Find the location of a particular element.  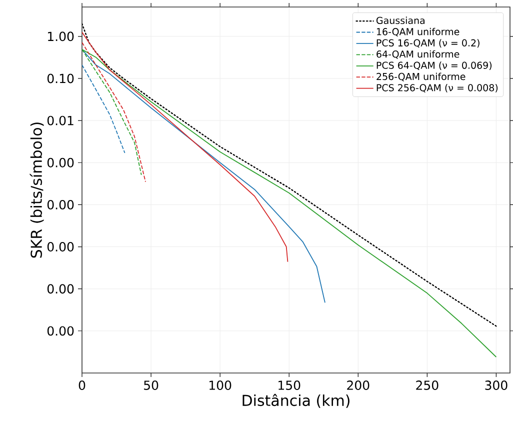

x-tick-label: 200 is located at coordinates (358, 385).